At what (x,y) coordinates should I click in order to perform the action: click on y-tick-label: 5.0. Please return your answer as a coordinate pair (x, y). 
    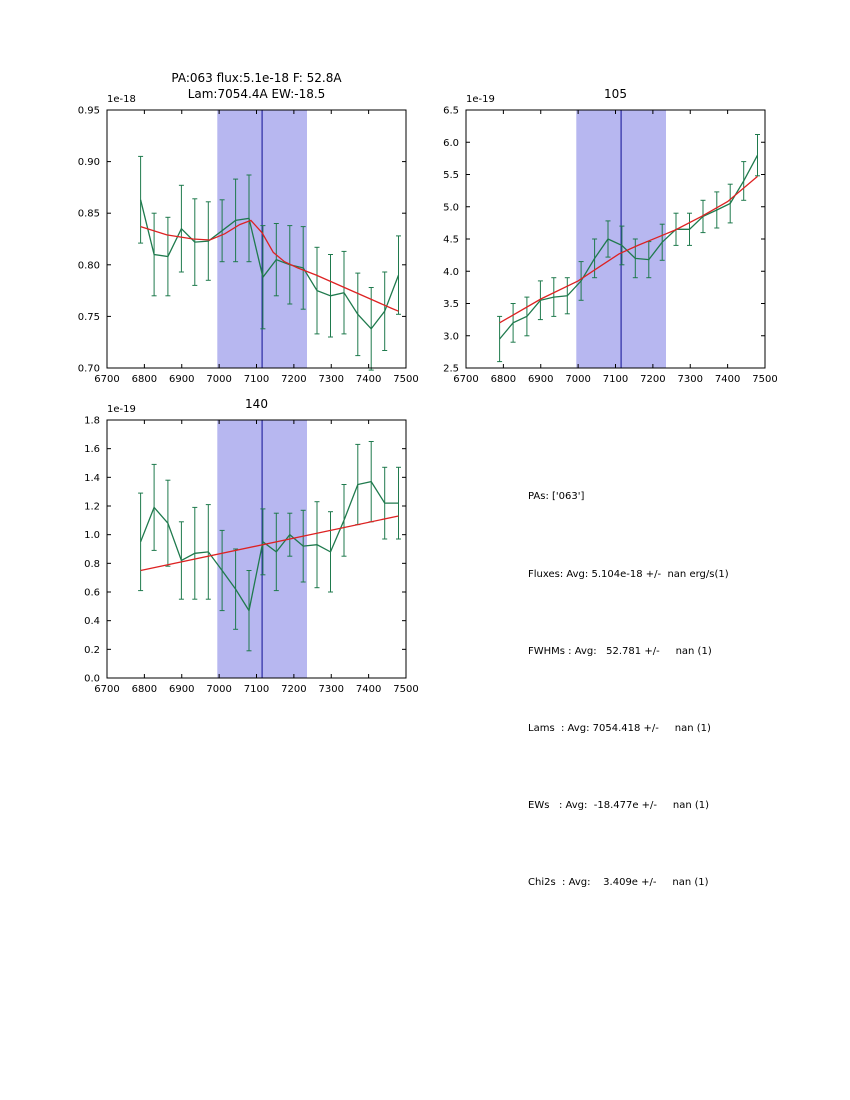
    Looking at the image, I should click on (451, 207).